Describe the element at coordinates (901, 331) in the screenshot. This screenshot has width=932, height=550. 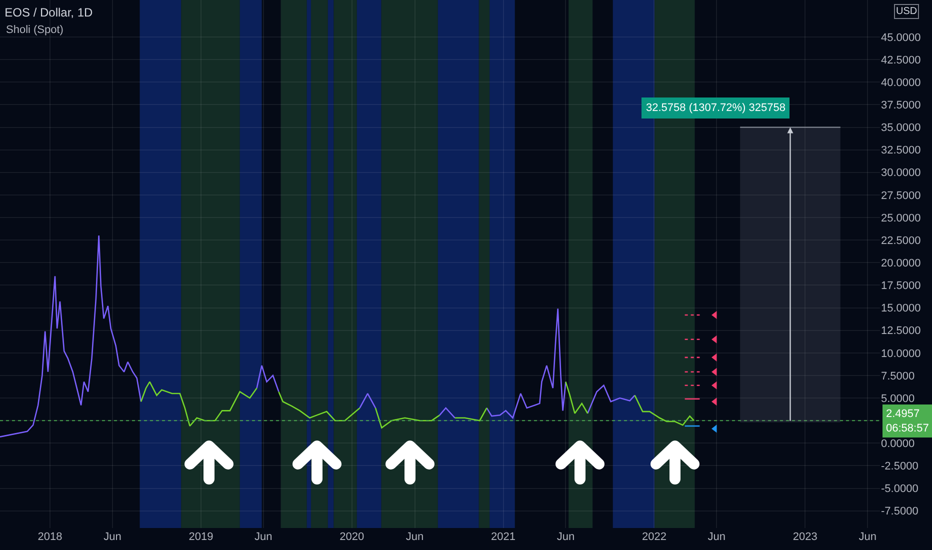
I see `y-tick-label: 12.5000` at that location.